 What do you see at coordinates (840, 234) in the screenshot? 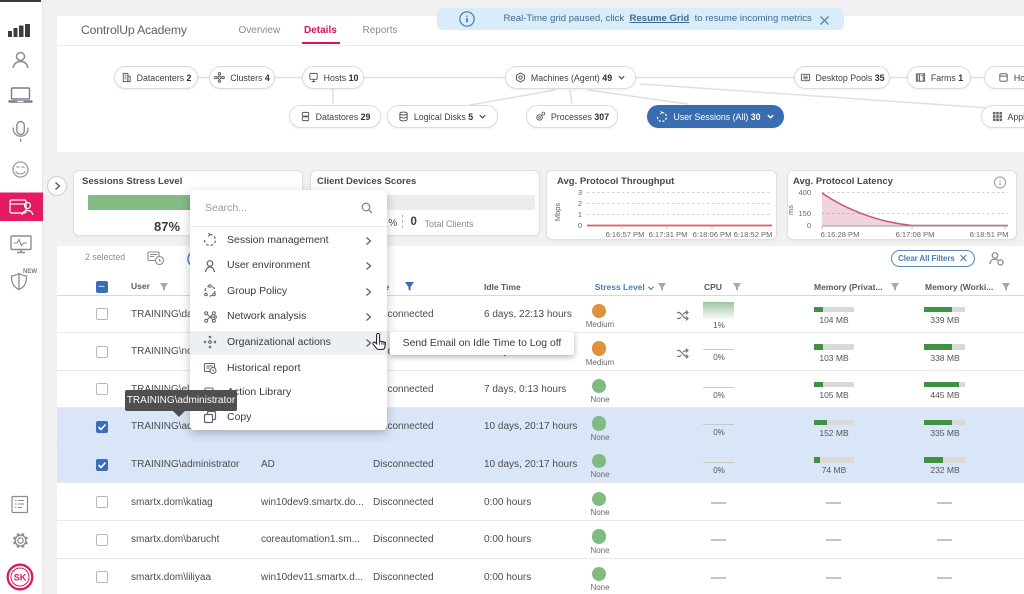
I see `svg-text: 6:16:28 PM` at bounding box center [840, 234].